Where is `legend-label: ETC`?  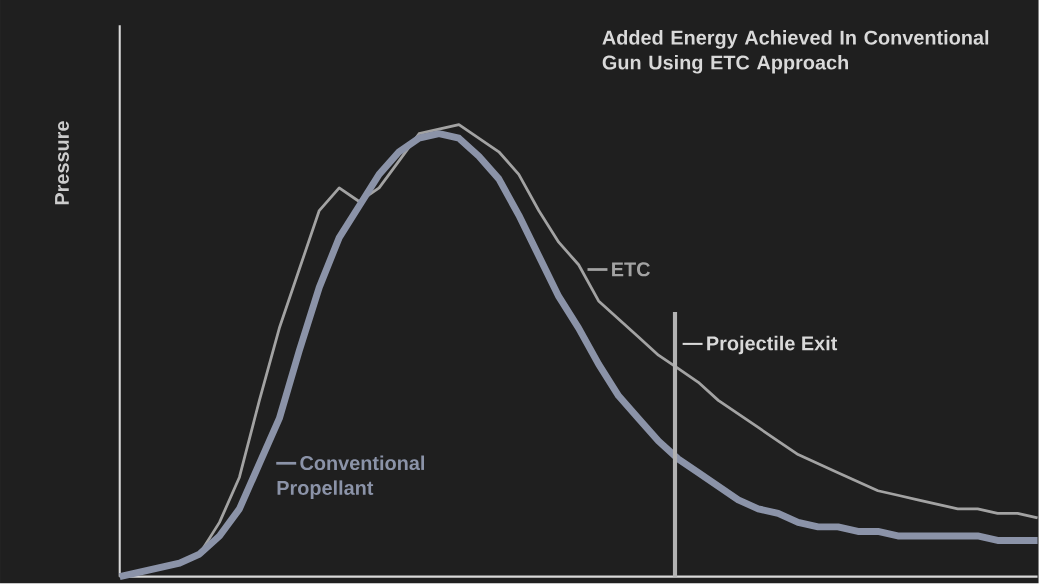
legend-label: ETC is located at coordinates (631, 269).